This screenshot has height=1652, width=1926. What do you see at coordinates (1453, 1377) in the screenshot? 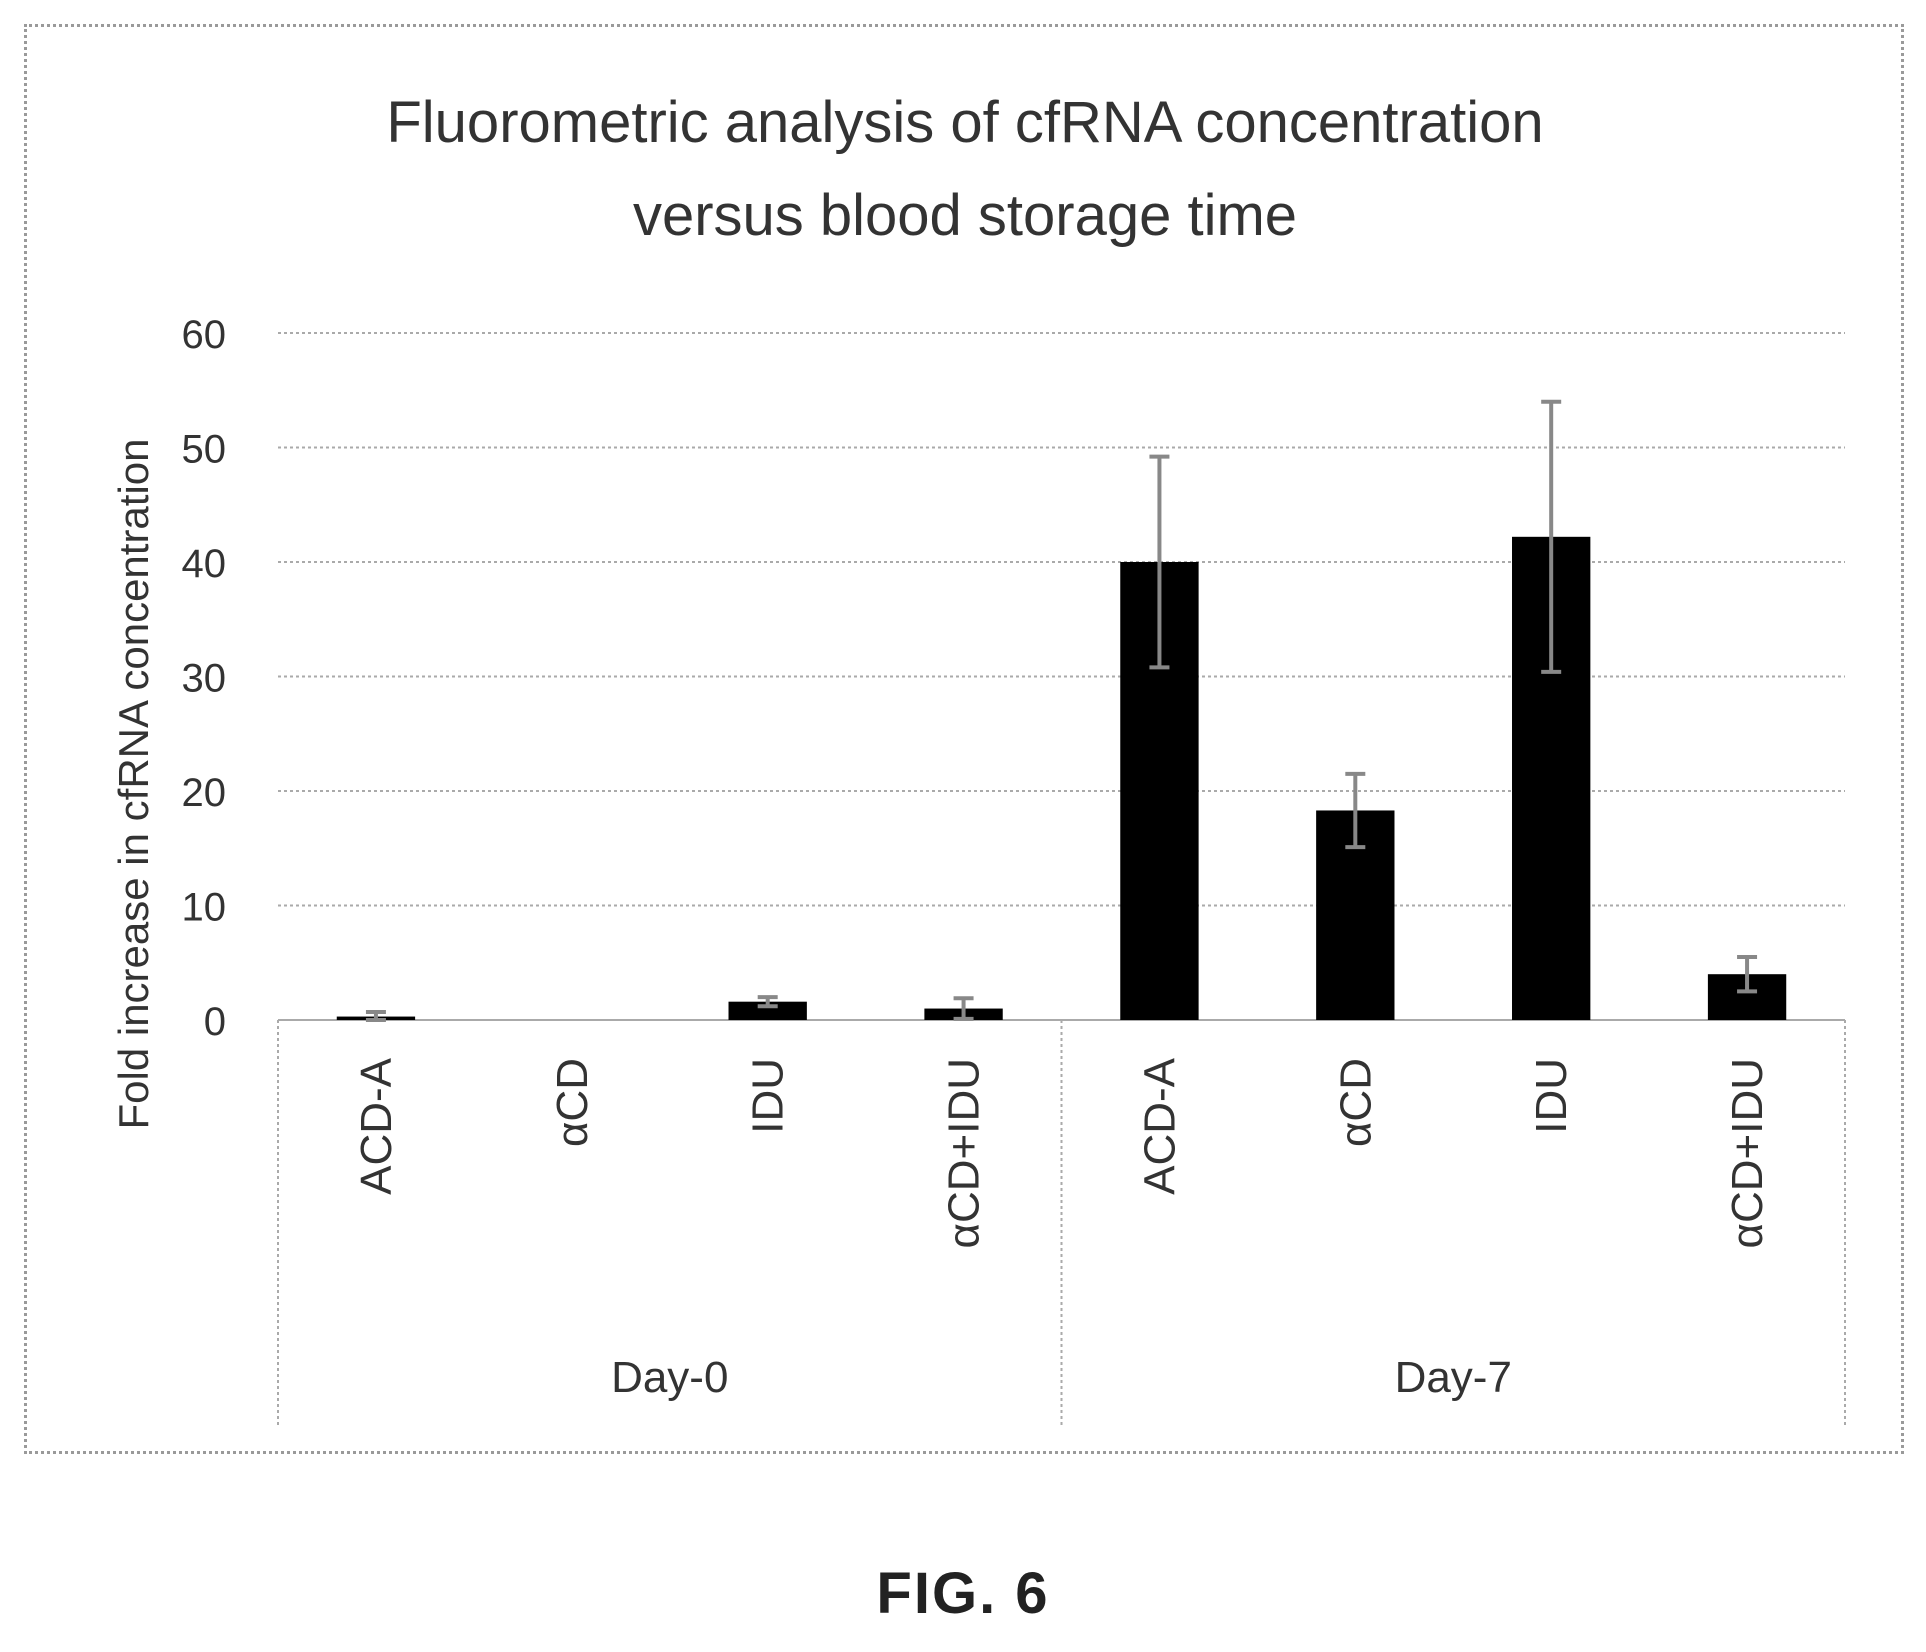
I see `group-label: Day-7` at bounding box center [1453, 1377].